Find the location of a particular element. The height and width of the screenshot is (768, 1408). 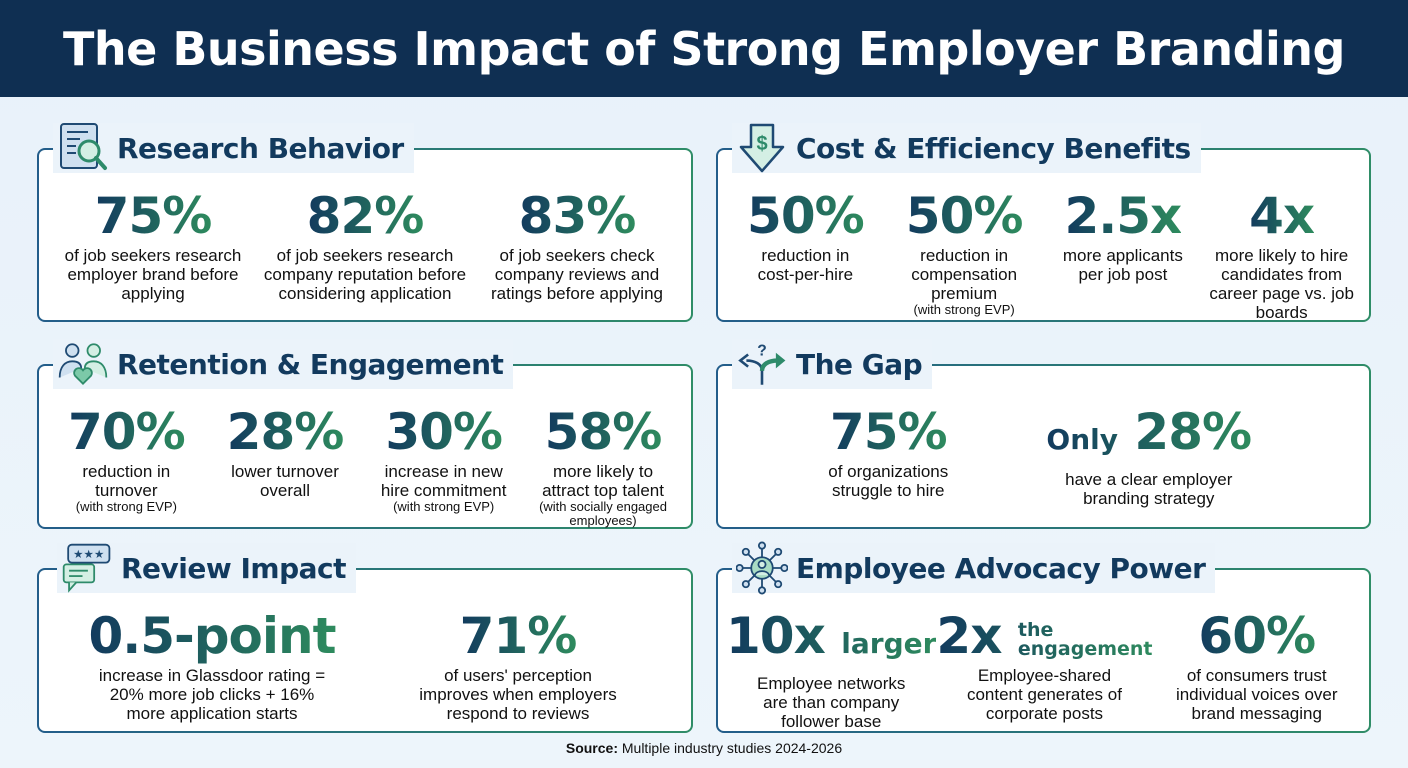

dollar-down-arrow-icon: $ is located at coordinates (762, 148).